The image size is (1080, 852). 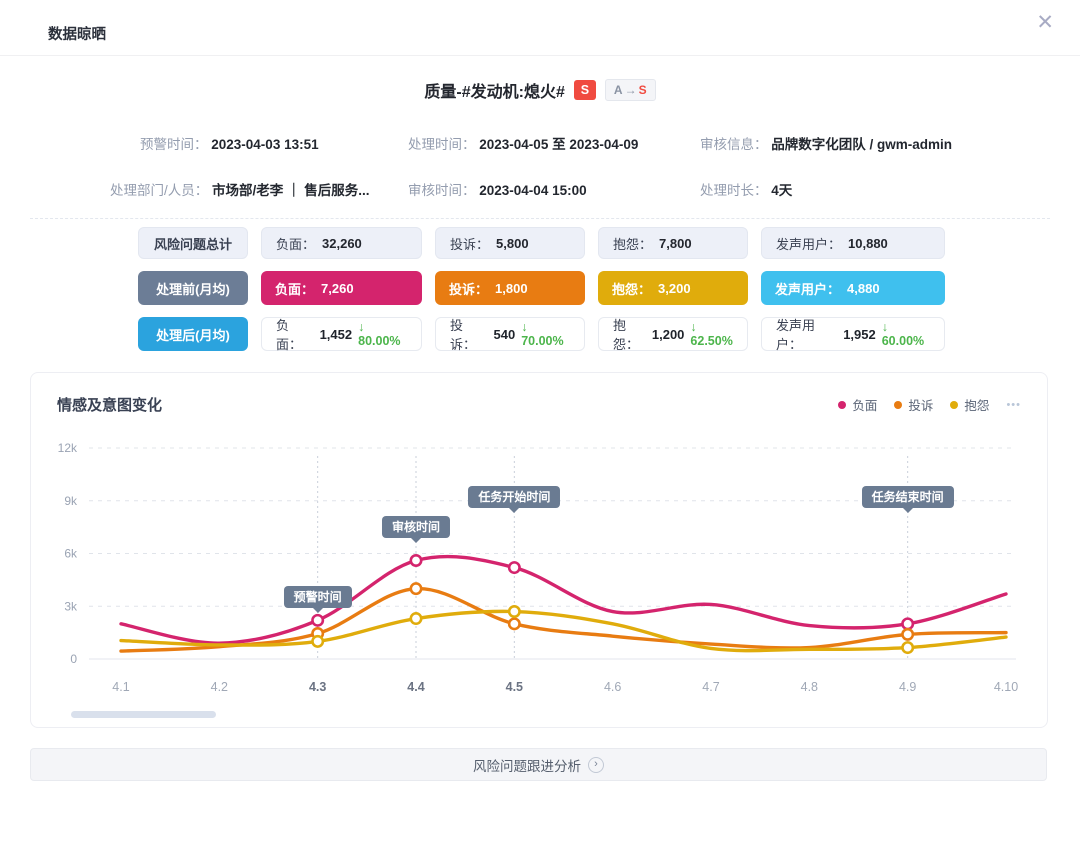 I want to click on stat-cell-grumble-before: 抱怨： 3,200, so click(x=673, y=288).